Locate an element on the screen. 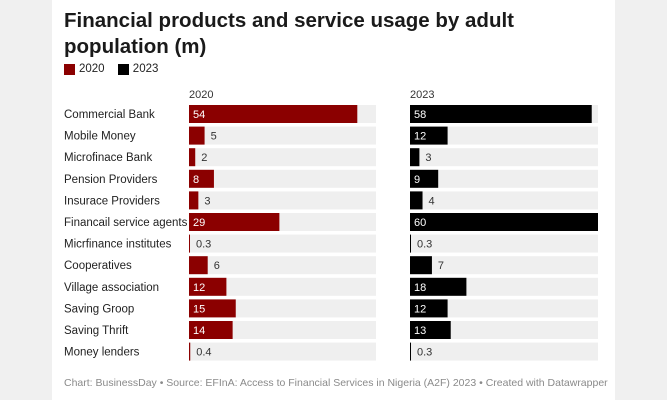 The height and width of the screenshot is (400, 667). legend-label-2023: 2023 is located at coordinates (145, 69).